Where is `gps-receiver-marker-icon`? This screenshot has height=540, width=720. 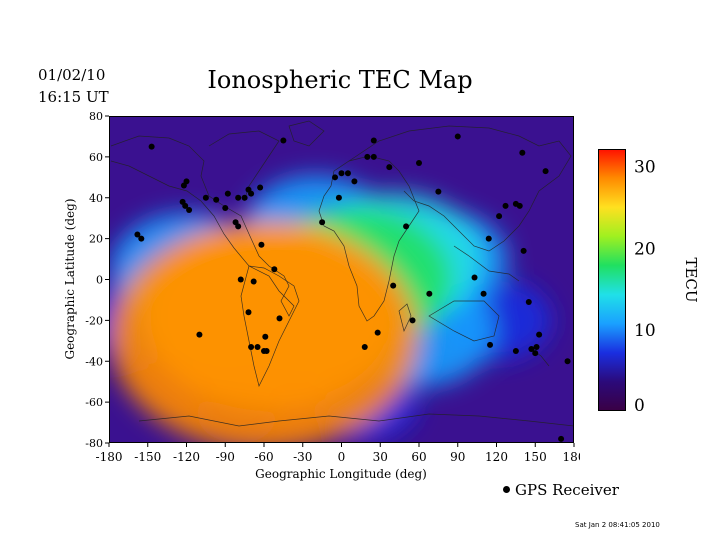 gps-receiver-marker-icon is located at coordinates (506, 489).